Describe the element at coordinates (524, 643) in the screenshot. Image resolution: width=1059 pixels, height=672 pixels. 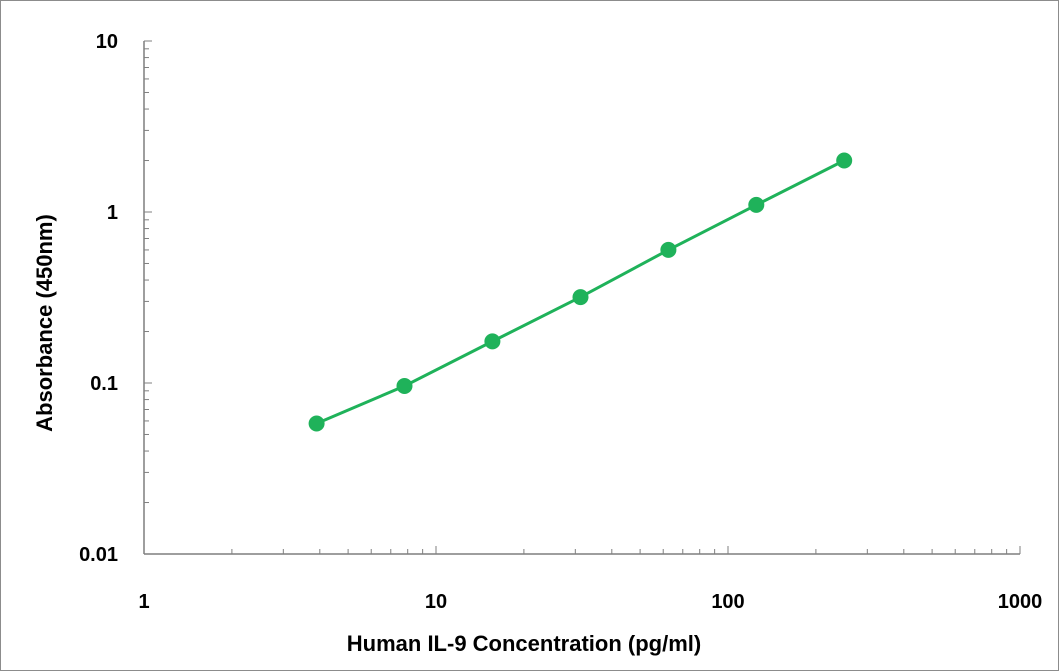
I see `x-axis-title: Human IL-9 Concentration (pg/ml)` at that location.